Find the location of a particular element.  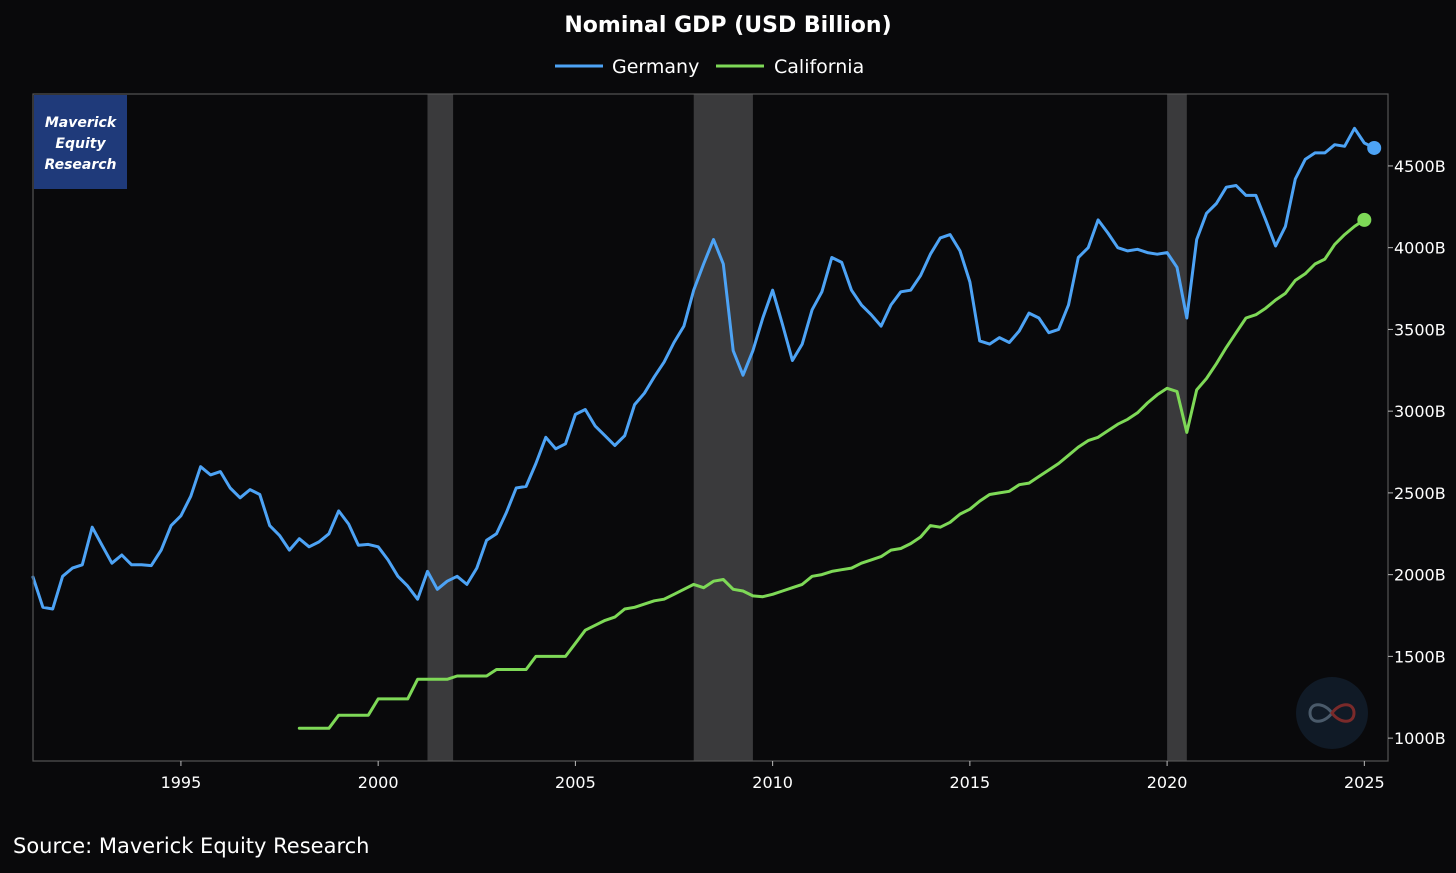

x-tick-label-2010: 2010 is located at coordinates (772, 782).